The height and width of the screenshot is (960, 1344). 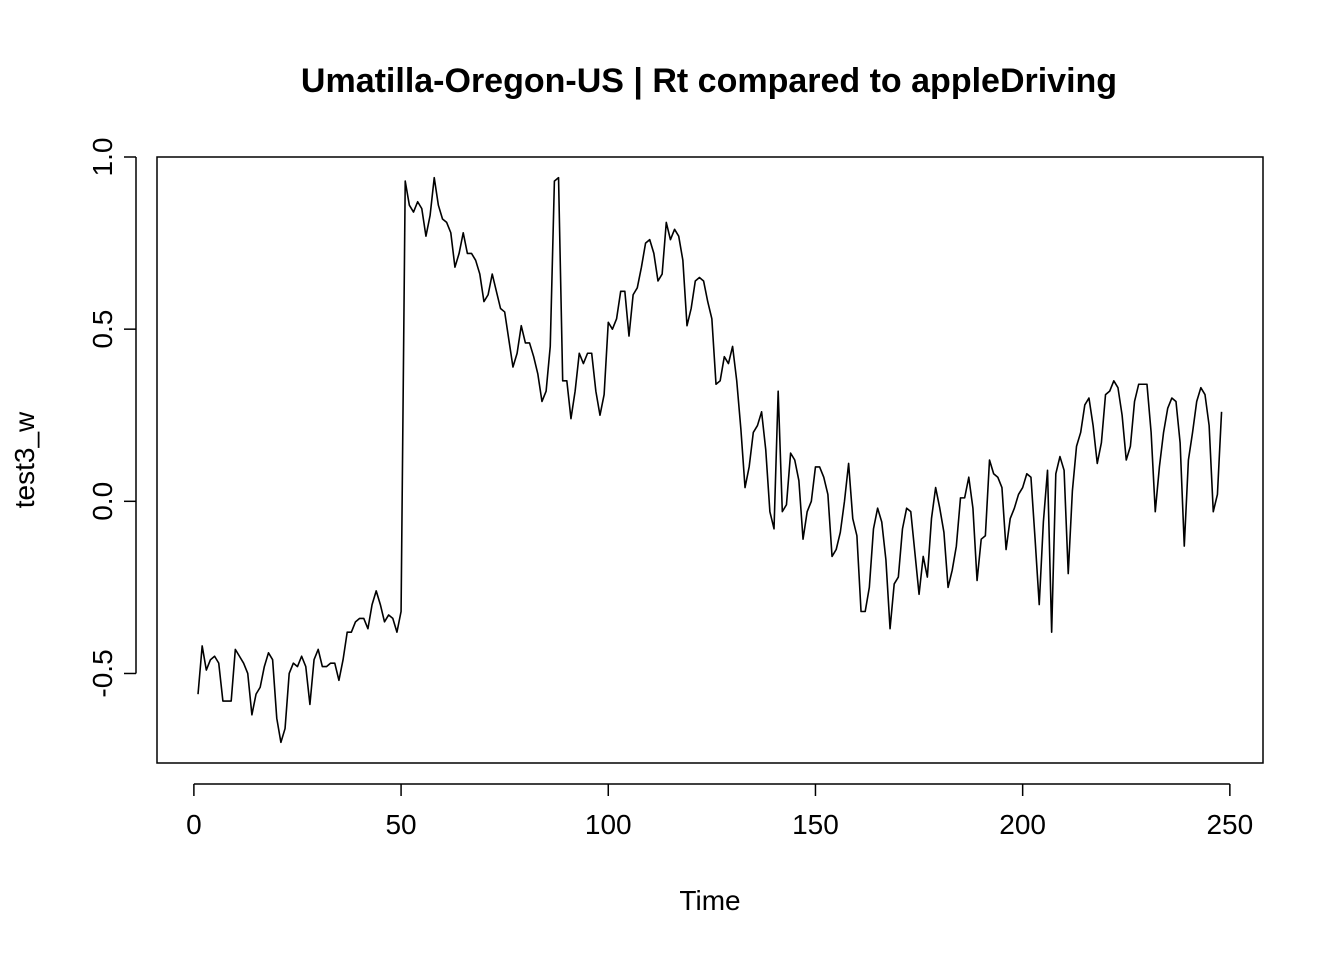 I want to click on x-tick-label: 50, so click(x=400, y=824).